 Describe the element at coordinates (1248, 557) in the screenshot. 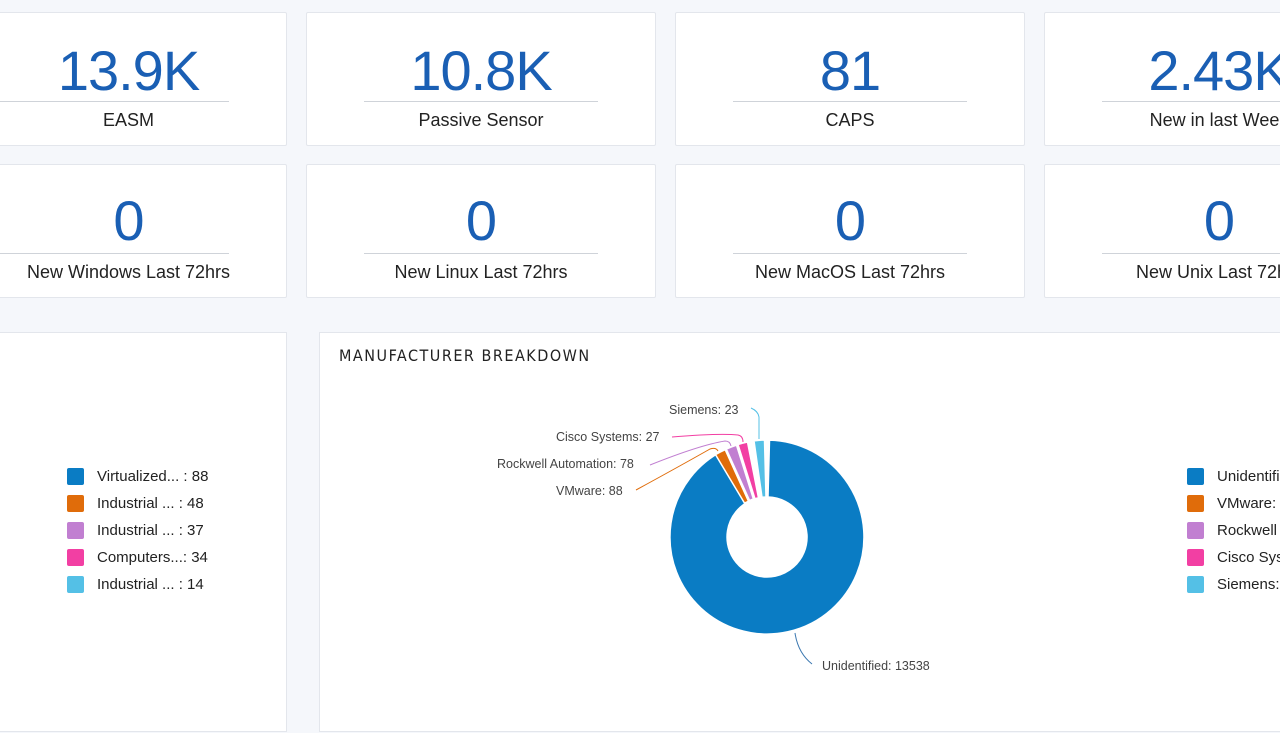

I see `legend-label: Cisco Systems: 27` at that location.